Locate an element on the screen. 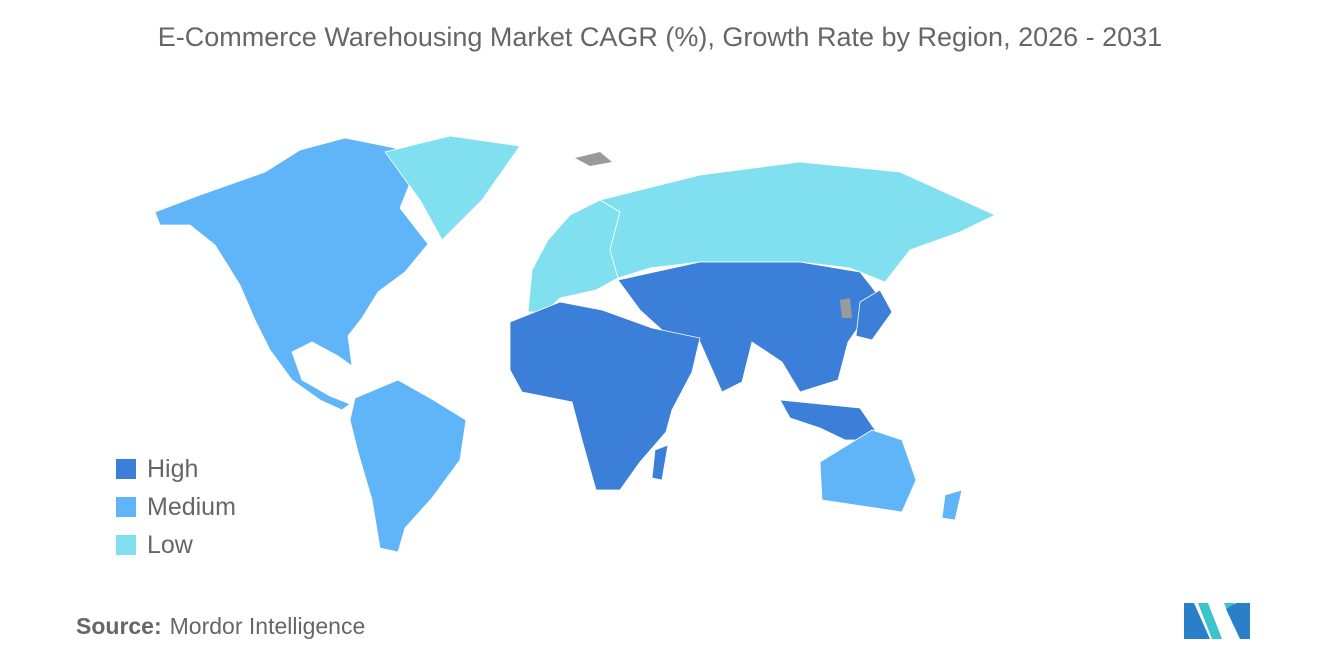  region-north-america is located at coordinates (291, 274).